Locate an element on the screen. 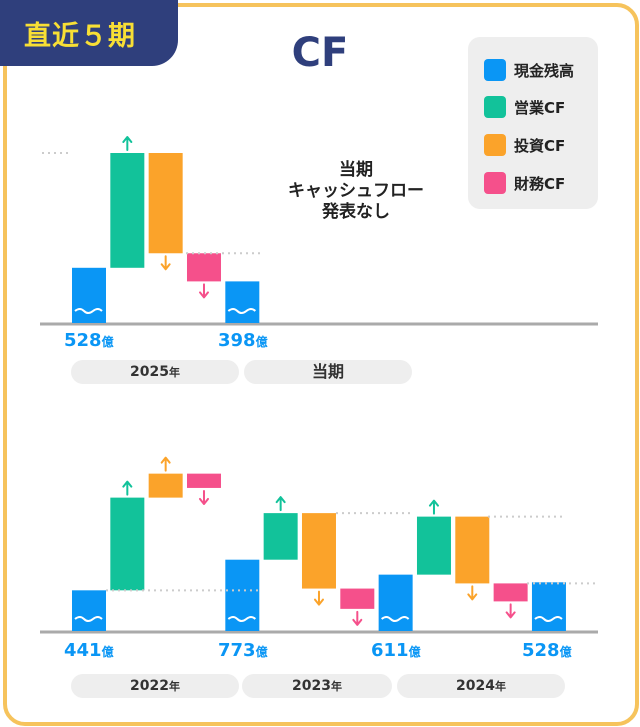  legend-swatch-operating is located at coordinates (495, 107).